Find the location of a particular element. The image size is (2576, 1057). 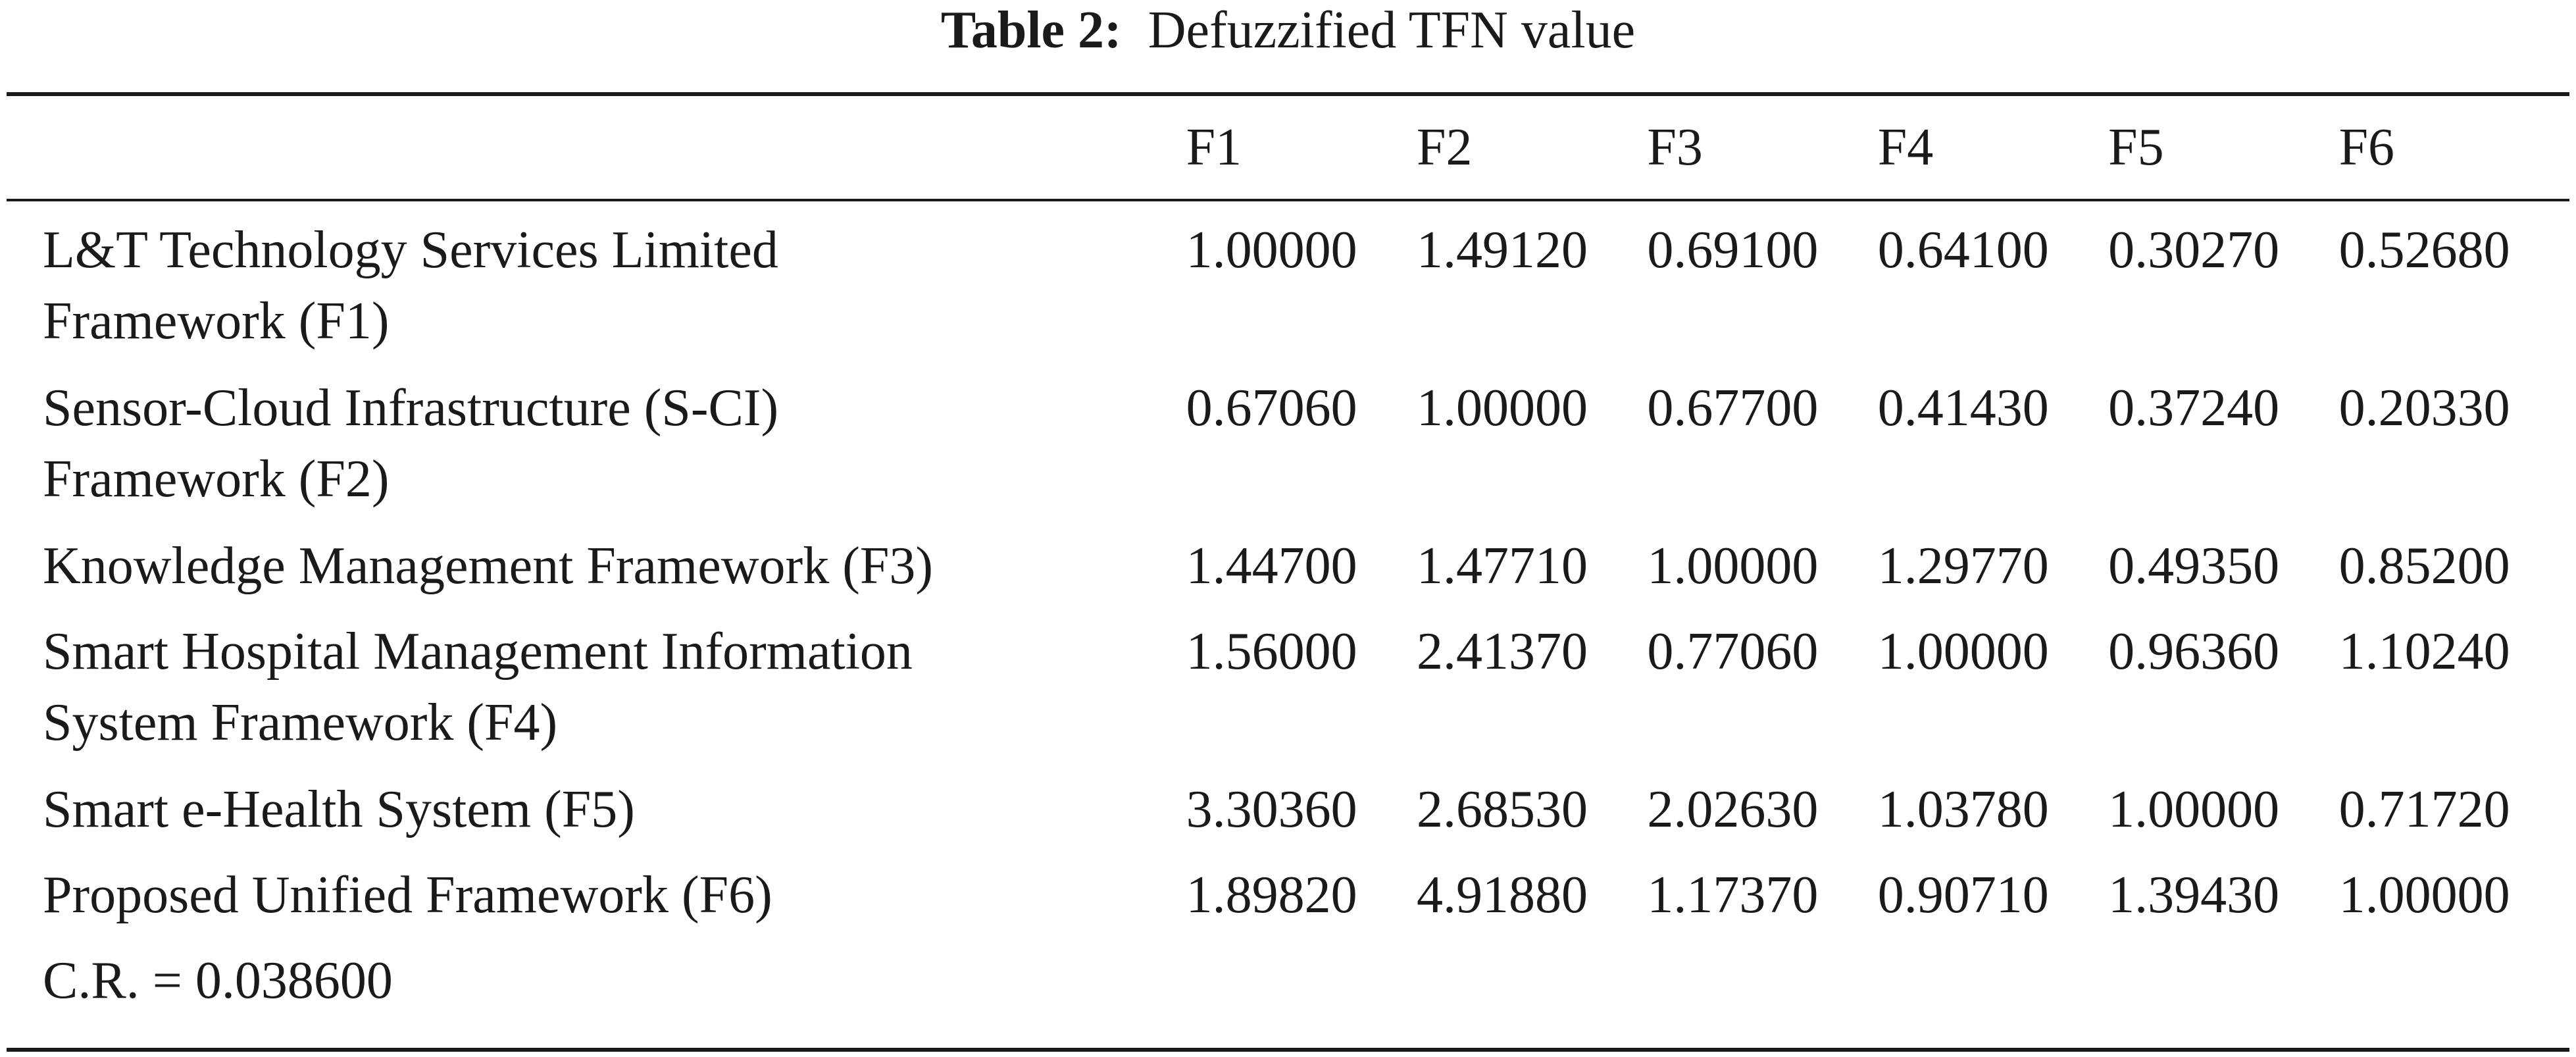

table-row-footer: C.R. = 0.038600 is located at coordinates (1288, 991).